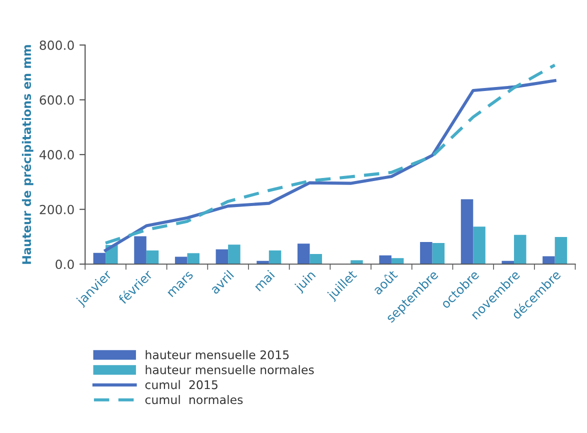 This screenshot has width=587, height=433. Describe the element at coordinates (57, 209) in the screenshot. I see `y-tick-label: 200.0` at that location.